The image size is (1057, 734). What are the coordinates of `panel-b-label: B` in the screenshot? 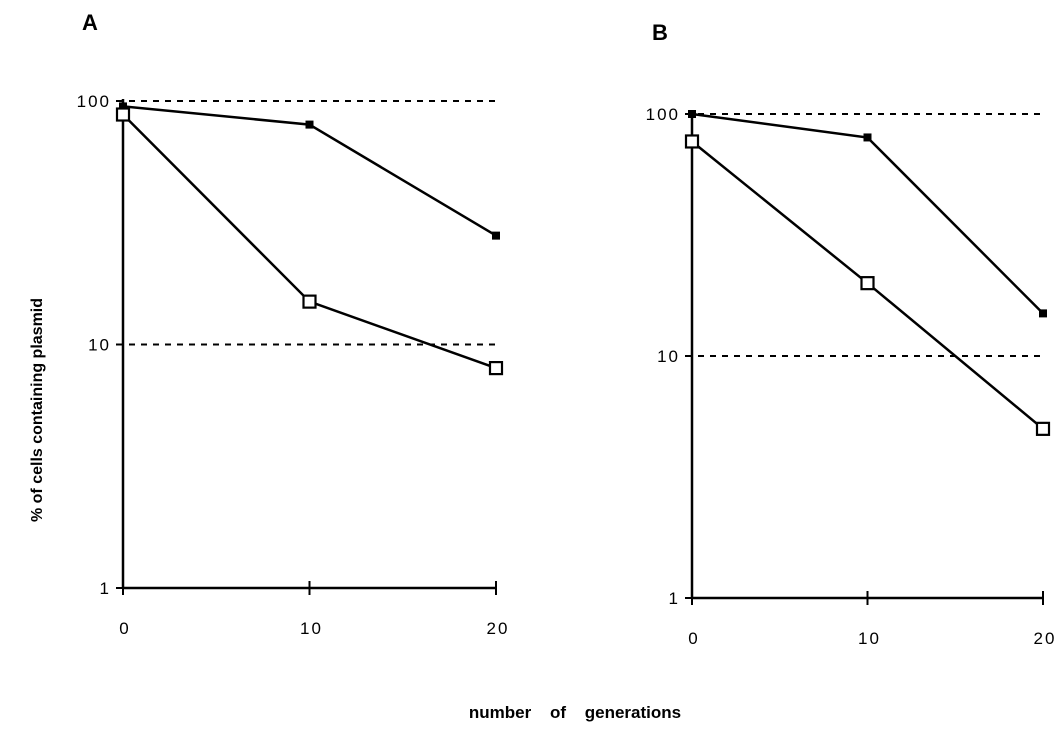 It's located at (660, 32).